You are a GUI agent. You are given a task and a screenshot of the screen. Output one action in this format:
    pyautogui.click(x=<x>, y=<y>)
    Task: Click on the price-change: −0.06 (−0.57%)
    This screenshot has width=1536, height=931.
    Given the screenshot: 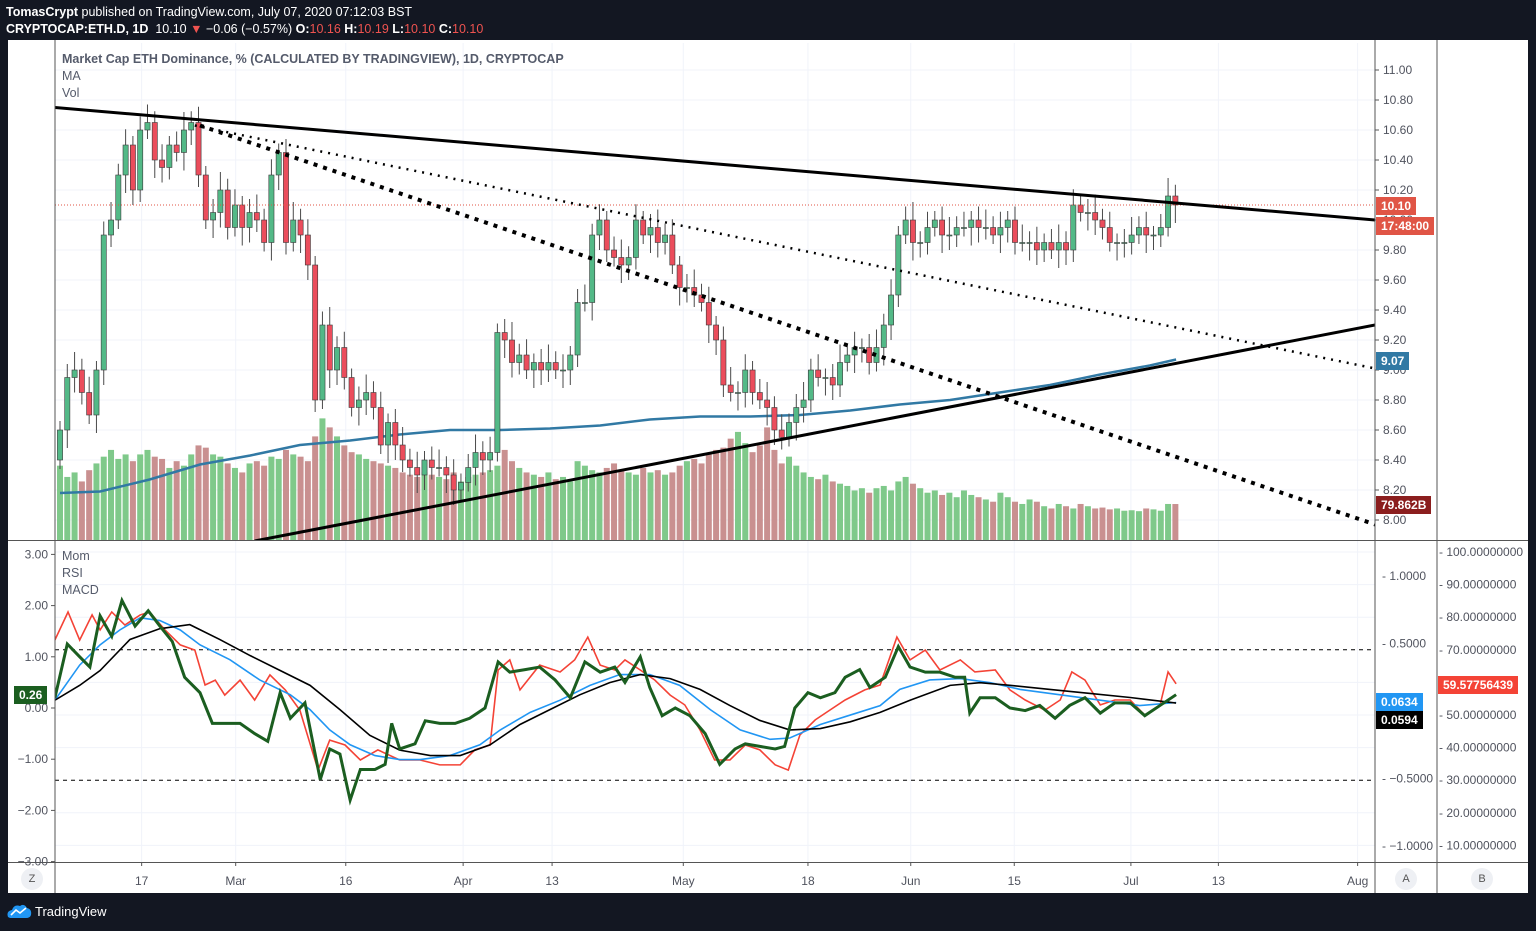 What is the action you would take?
    pyautogui.click(x=249, y=29)
    